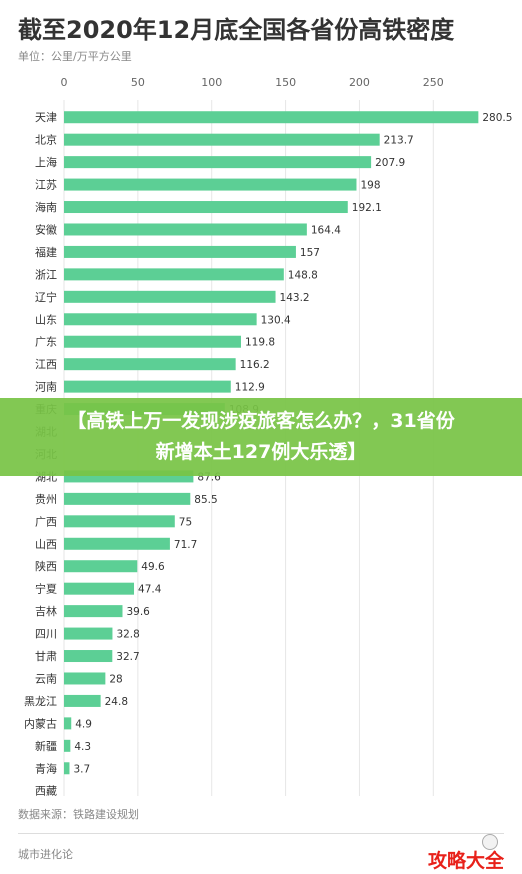  What do you see at coordinates (46, 364) in the screenshot?
I see `category-label: 江西` at bounding box center [46, 364].